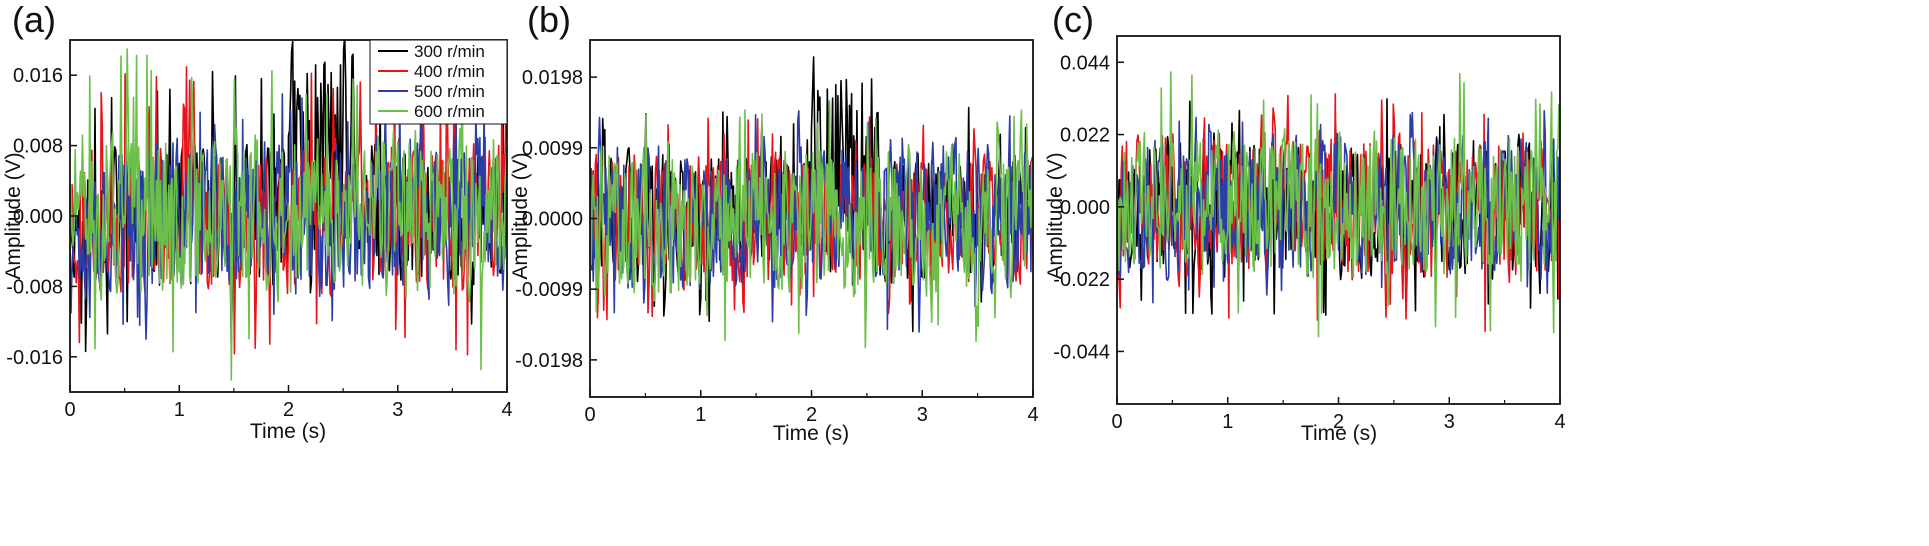 The image size is (1929, 546). Describe the element at coordinates (549, 361) in the screenshot. I see `y-tick-label: -0.0198` at that location.